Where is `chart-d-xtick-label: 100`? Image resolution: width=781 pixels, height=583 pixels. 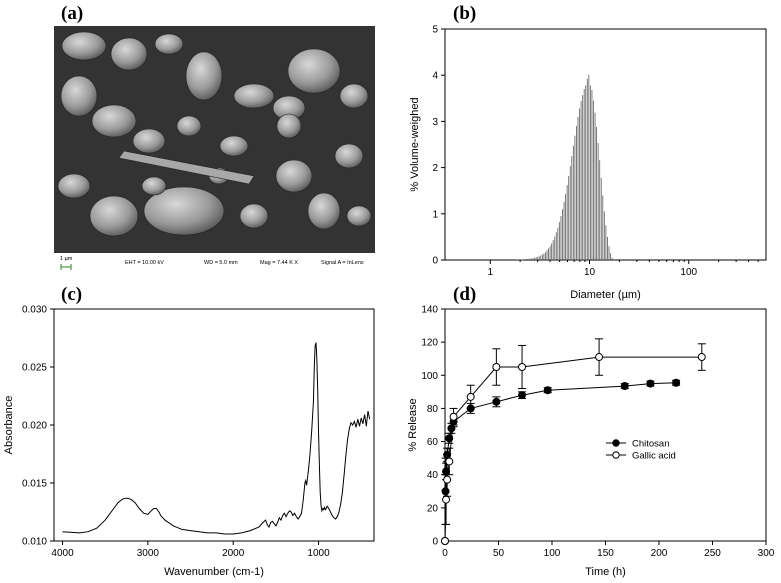
chart-d-xtick-label: 100 is located at coordinates (552, 553).